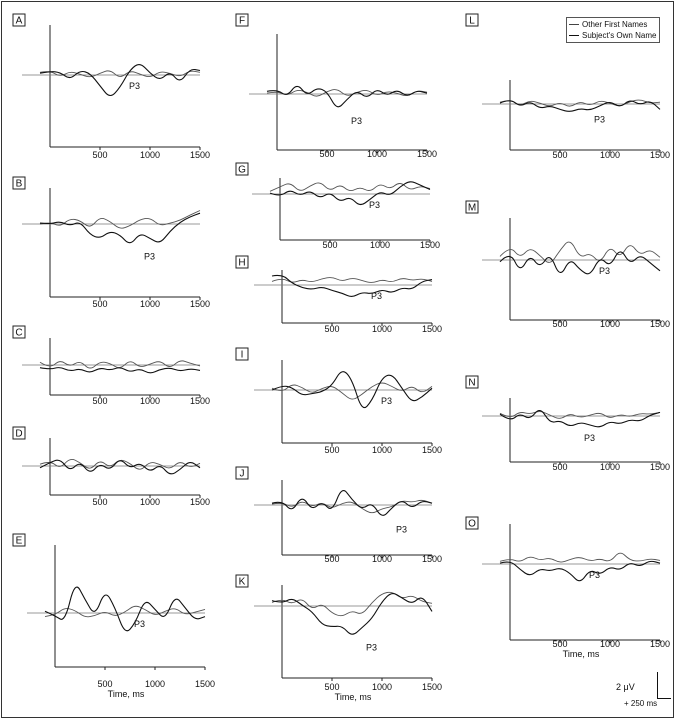 This screenshot has width=675, height=719. What do you see at coordinates (589, 438) in the screenshot?
I see `p3-label-n: P3` at bounding box center [589, 438].